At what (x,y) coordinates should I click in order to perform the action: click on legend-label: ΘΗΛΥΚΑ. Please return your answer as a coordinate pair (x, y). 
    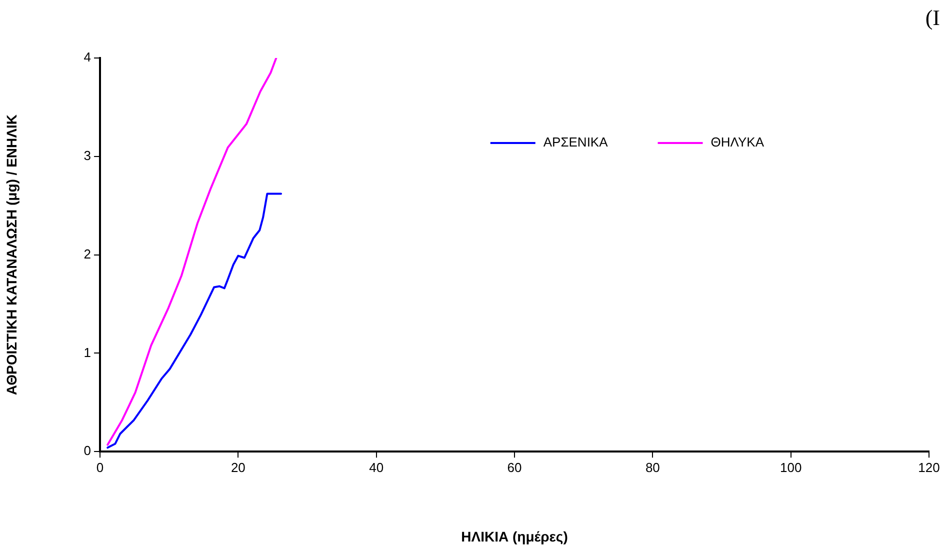
    Looking at the image, I should click on (737, 142).